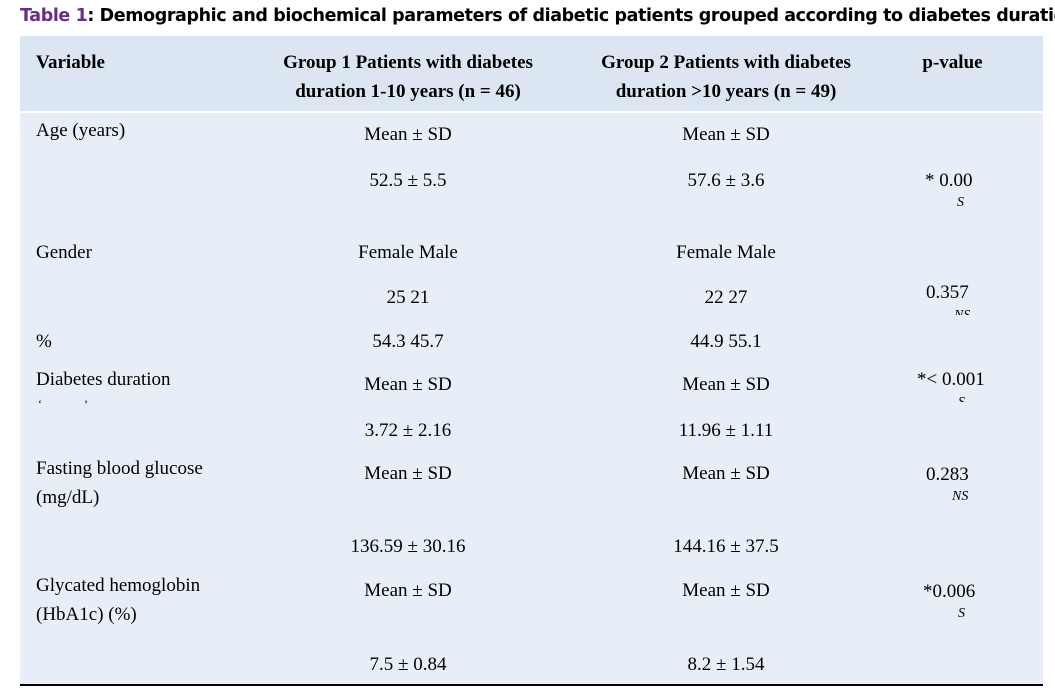 The height and width of the screenshot is (688, 1055). What do you see at coordinates (726, 430) in the screenshot?
I see `duration-g2-value: 11.96 ± 1.11` at bounding box center [726, 430].